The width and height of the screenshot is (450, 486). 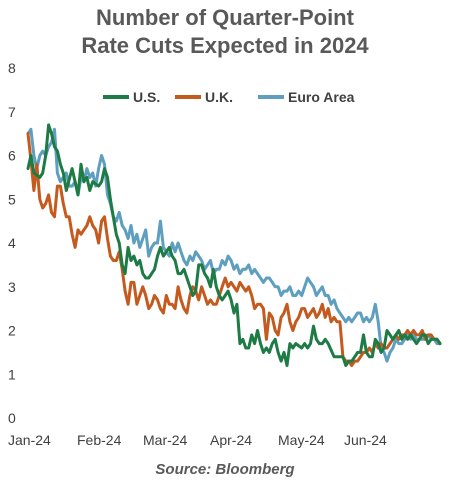 I want to click on x-tick-label: Mar-24, so click(x=165, y=440).